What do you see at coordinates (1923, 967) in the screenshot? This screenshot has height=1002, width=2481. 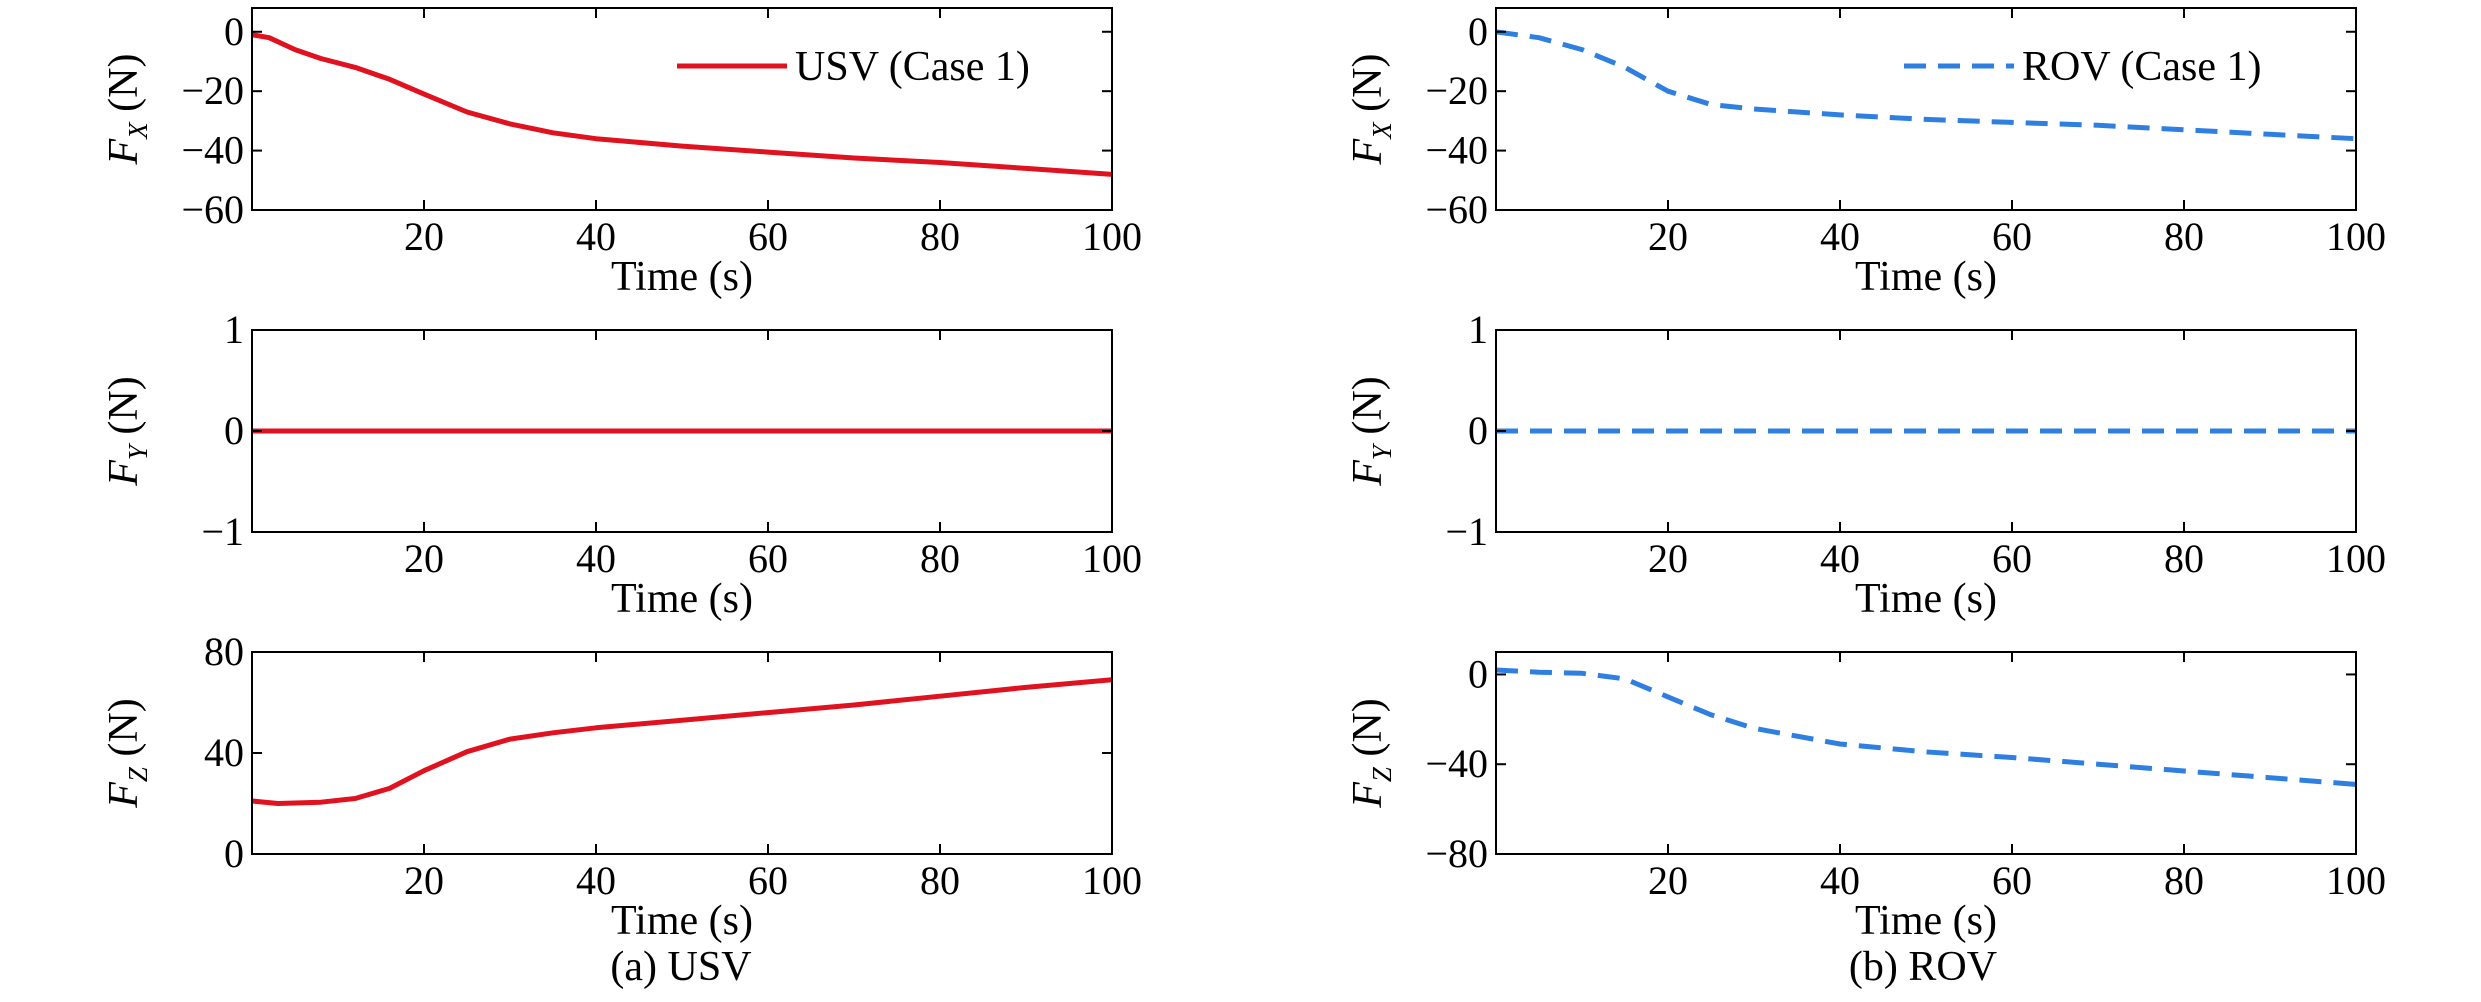 I see `caption-b: (b) ROV` at bounding box center [1923, 967].